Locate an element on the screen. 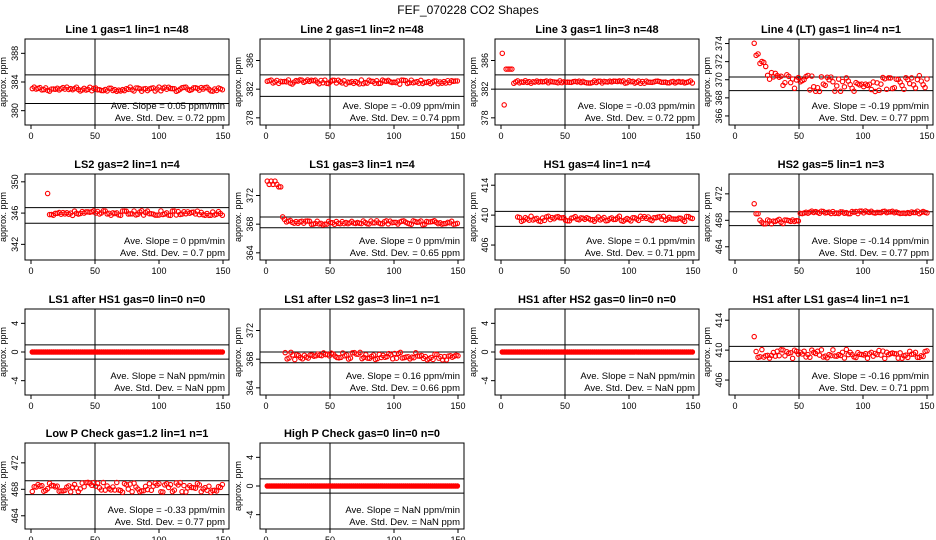 The image size is (936, 540). slope-annotation: Ave. Slope = -0.33 ppm/min is located at coordinates (166, 510).